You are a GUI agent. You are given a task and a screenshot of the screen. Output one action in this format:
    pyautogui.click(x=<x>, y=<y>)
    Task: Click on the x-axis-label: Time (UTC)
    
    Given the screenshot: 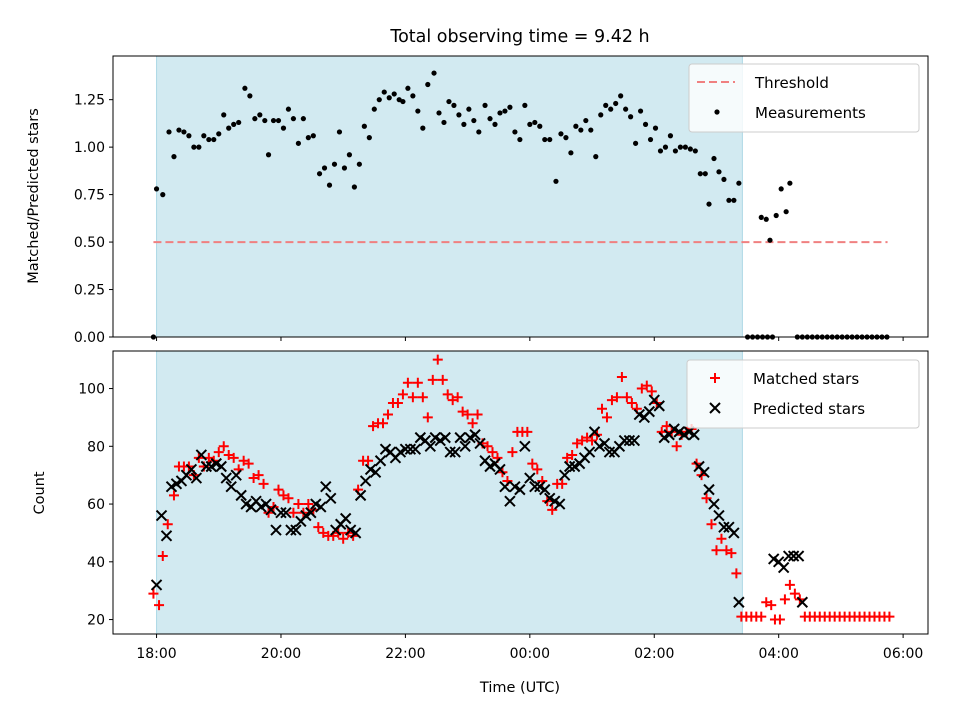 What is the action you would take?
    pyautogui.click(x=519, y=688)
    